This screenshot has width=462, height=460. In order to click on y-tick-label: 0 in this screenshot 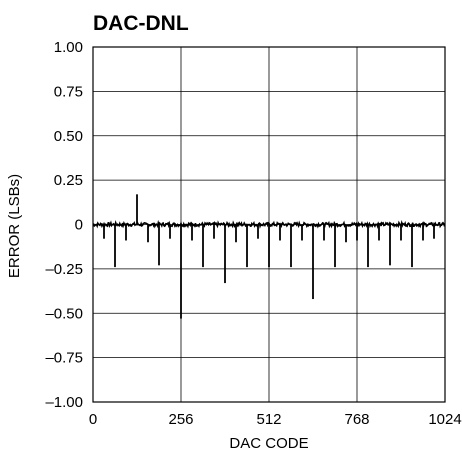, I will do `click(79, 225)`.